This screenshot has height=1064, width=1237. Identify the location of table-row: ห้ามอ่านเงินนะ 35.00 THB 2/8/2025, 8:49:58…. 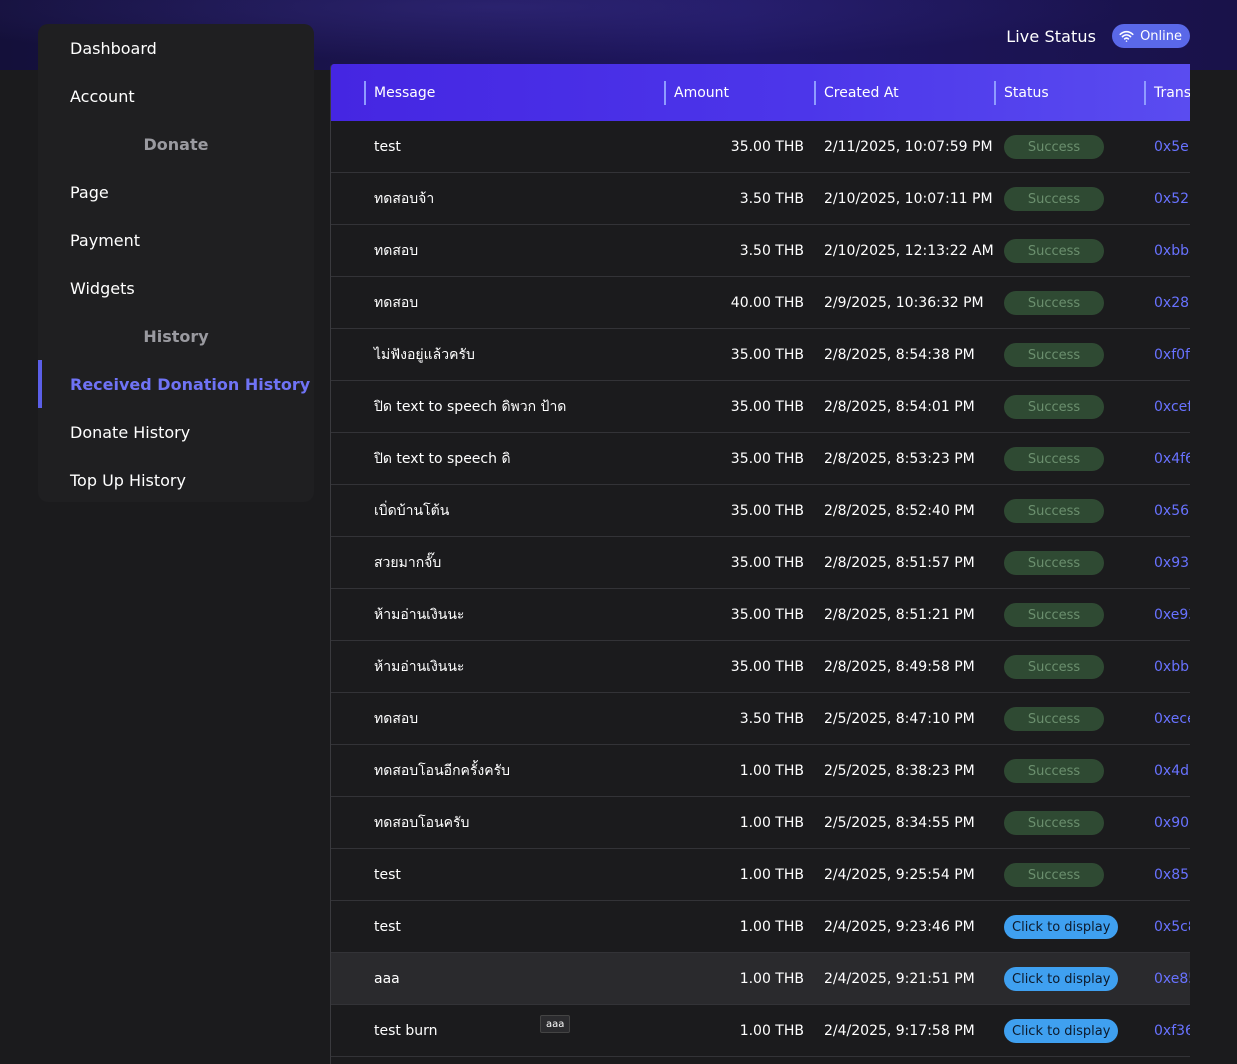
(760, 667).